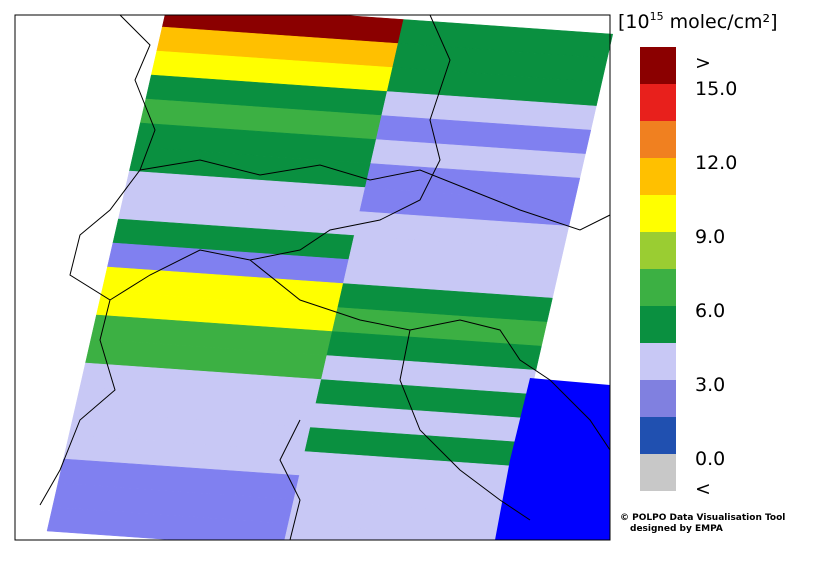  Describe the element at coordinates (716, 89) in the screenshot. I see `colorbar-label: 15.0` at that location.